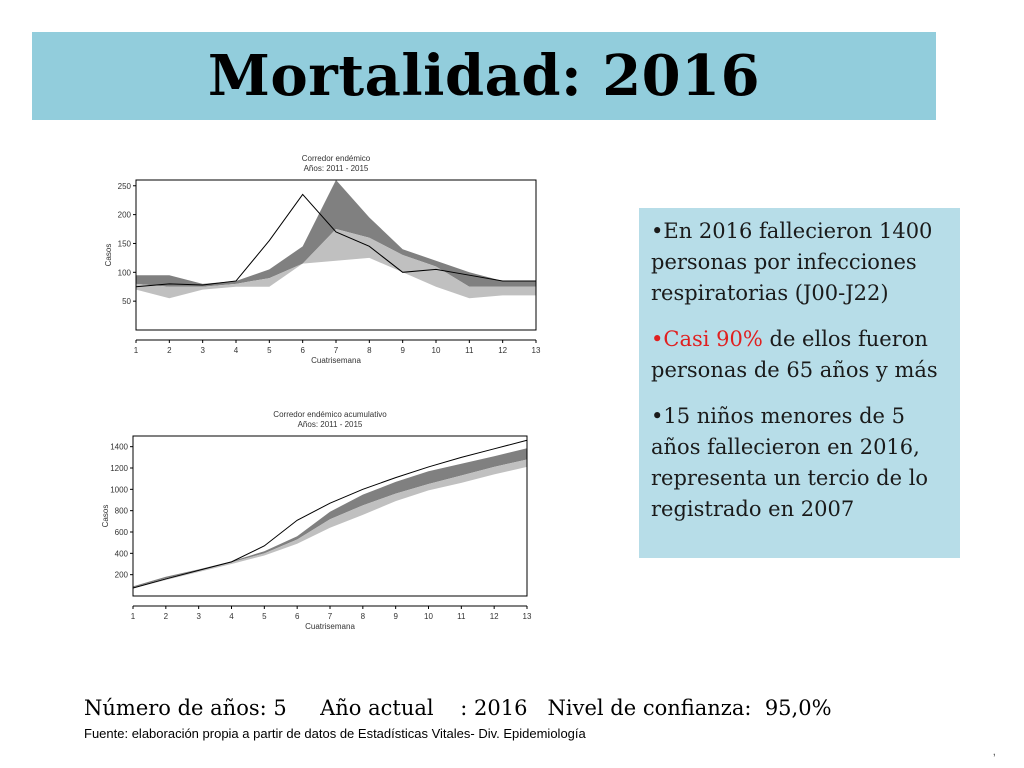  I want to click on highlight-percent: •Casi 90%, so click(707, 339).